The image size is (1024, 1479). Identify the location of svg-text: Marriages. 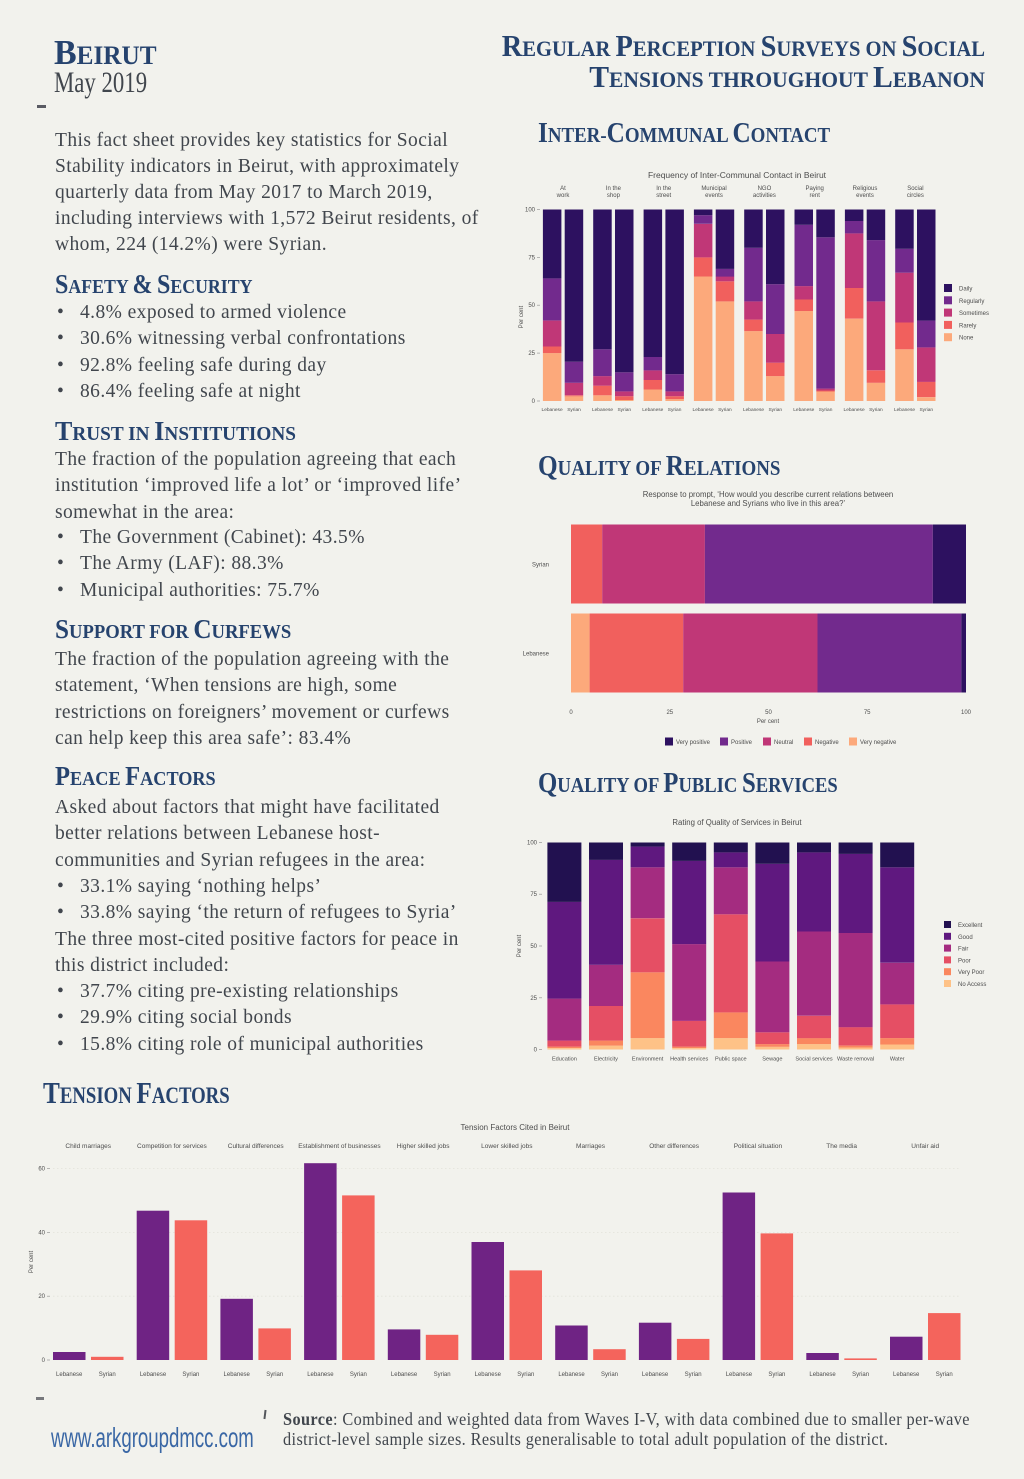
(591, 1146).